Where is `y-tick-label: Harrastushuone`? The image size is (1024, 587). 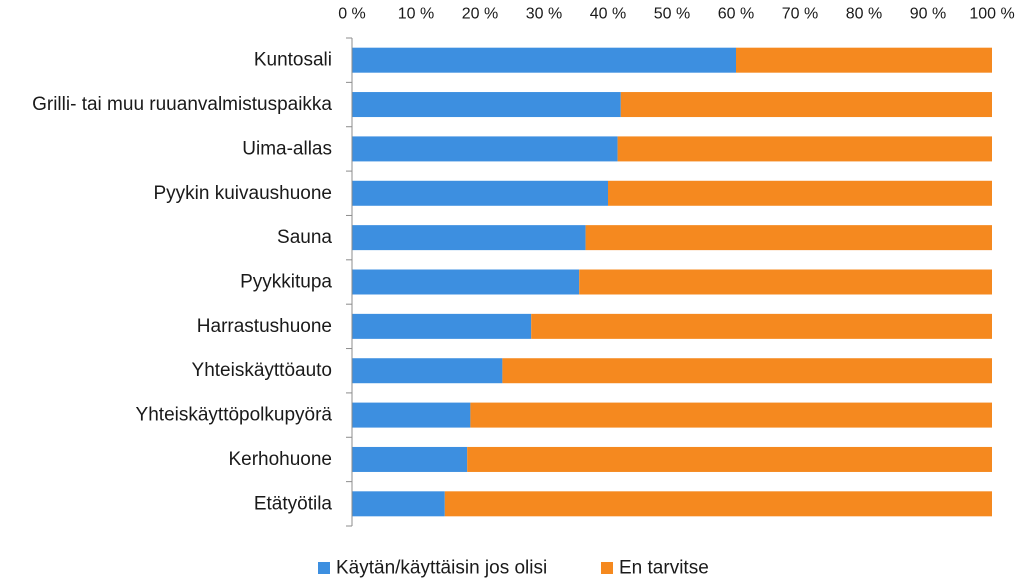 y-tick-label: Harrastushuone is located at coordinates (264, 326).